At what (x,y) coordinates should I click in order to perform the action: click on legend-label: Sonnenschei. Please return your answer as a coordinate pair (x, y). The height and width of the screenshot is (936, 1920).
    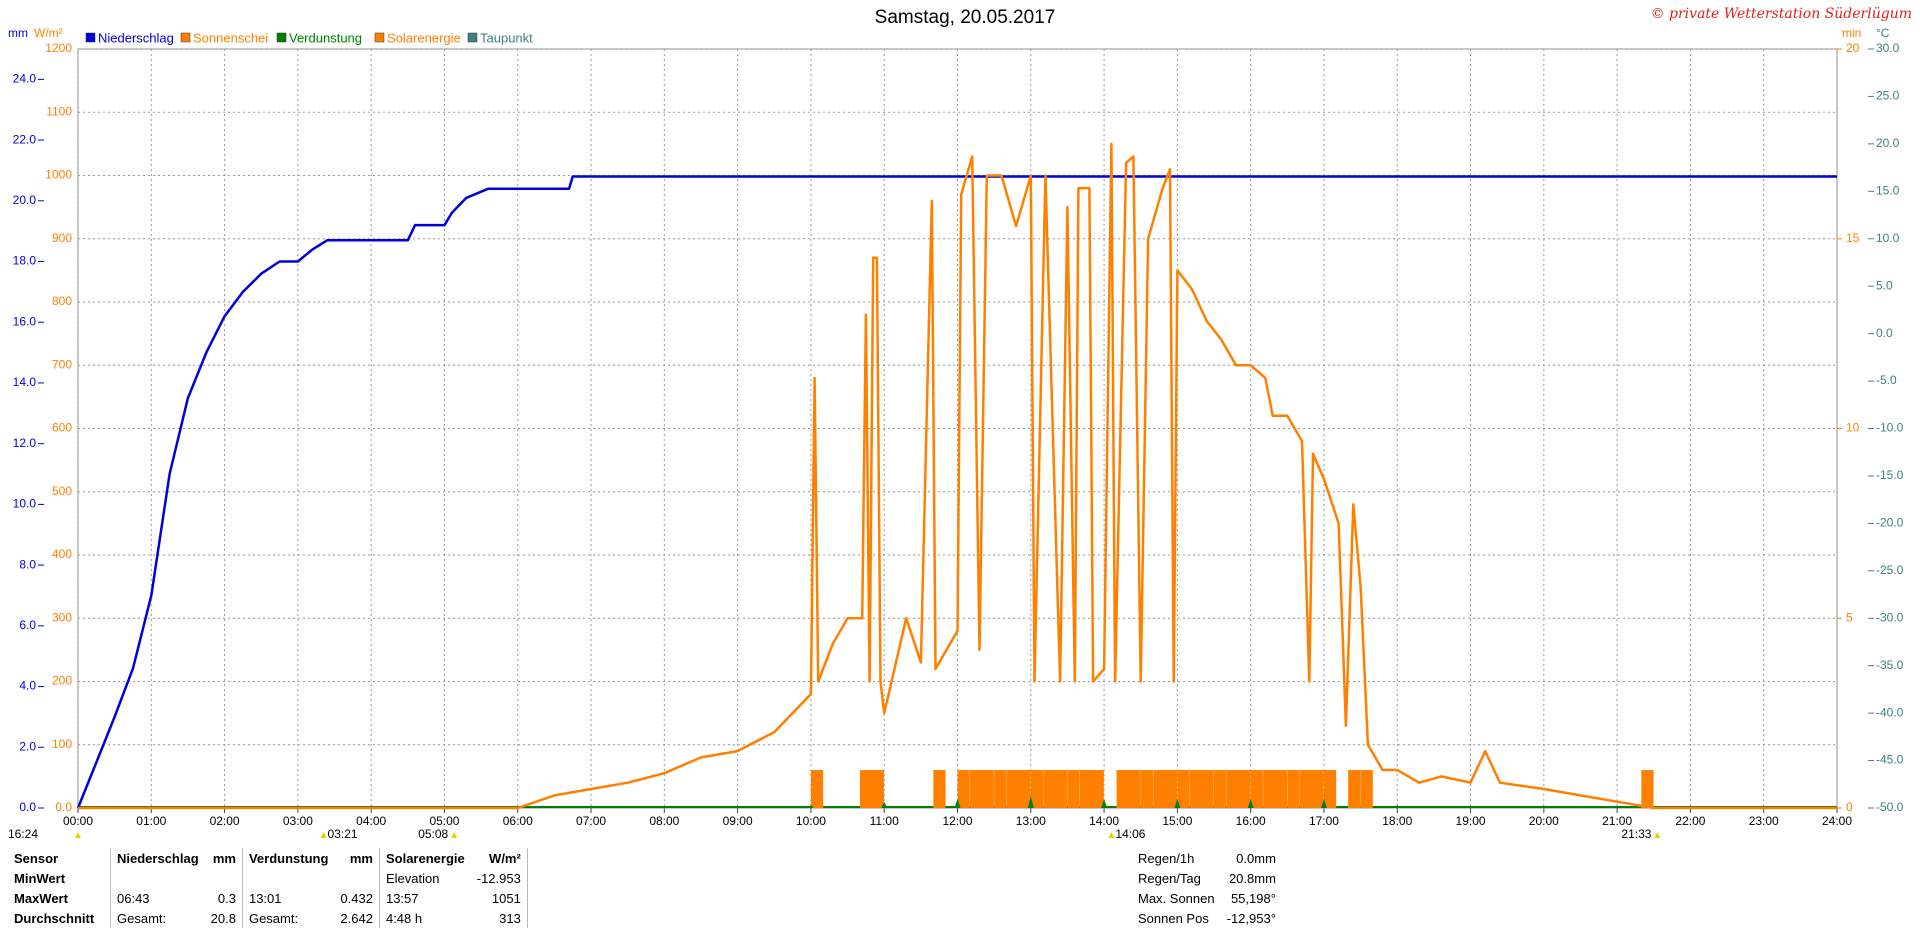
    Looking at the image, I should click on (230, 37).